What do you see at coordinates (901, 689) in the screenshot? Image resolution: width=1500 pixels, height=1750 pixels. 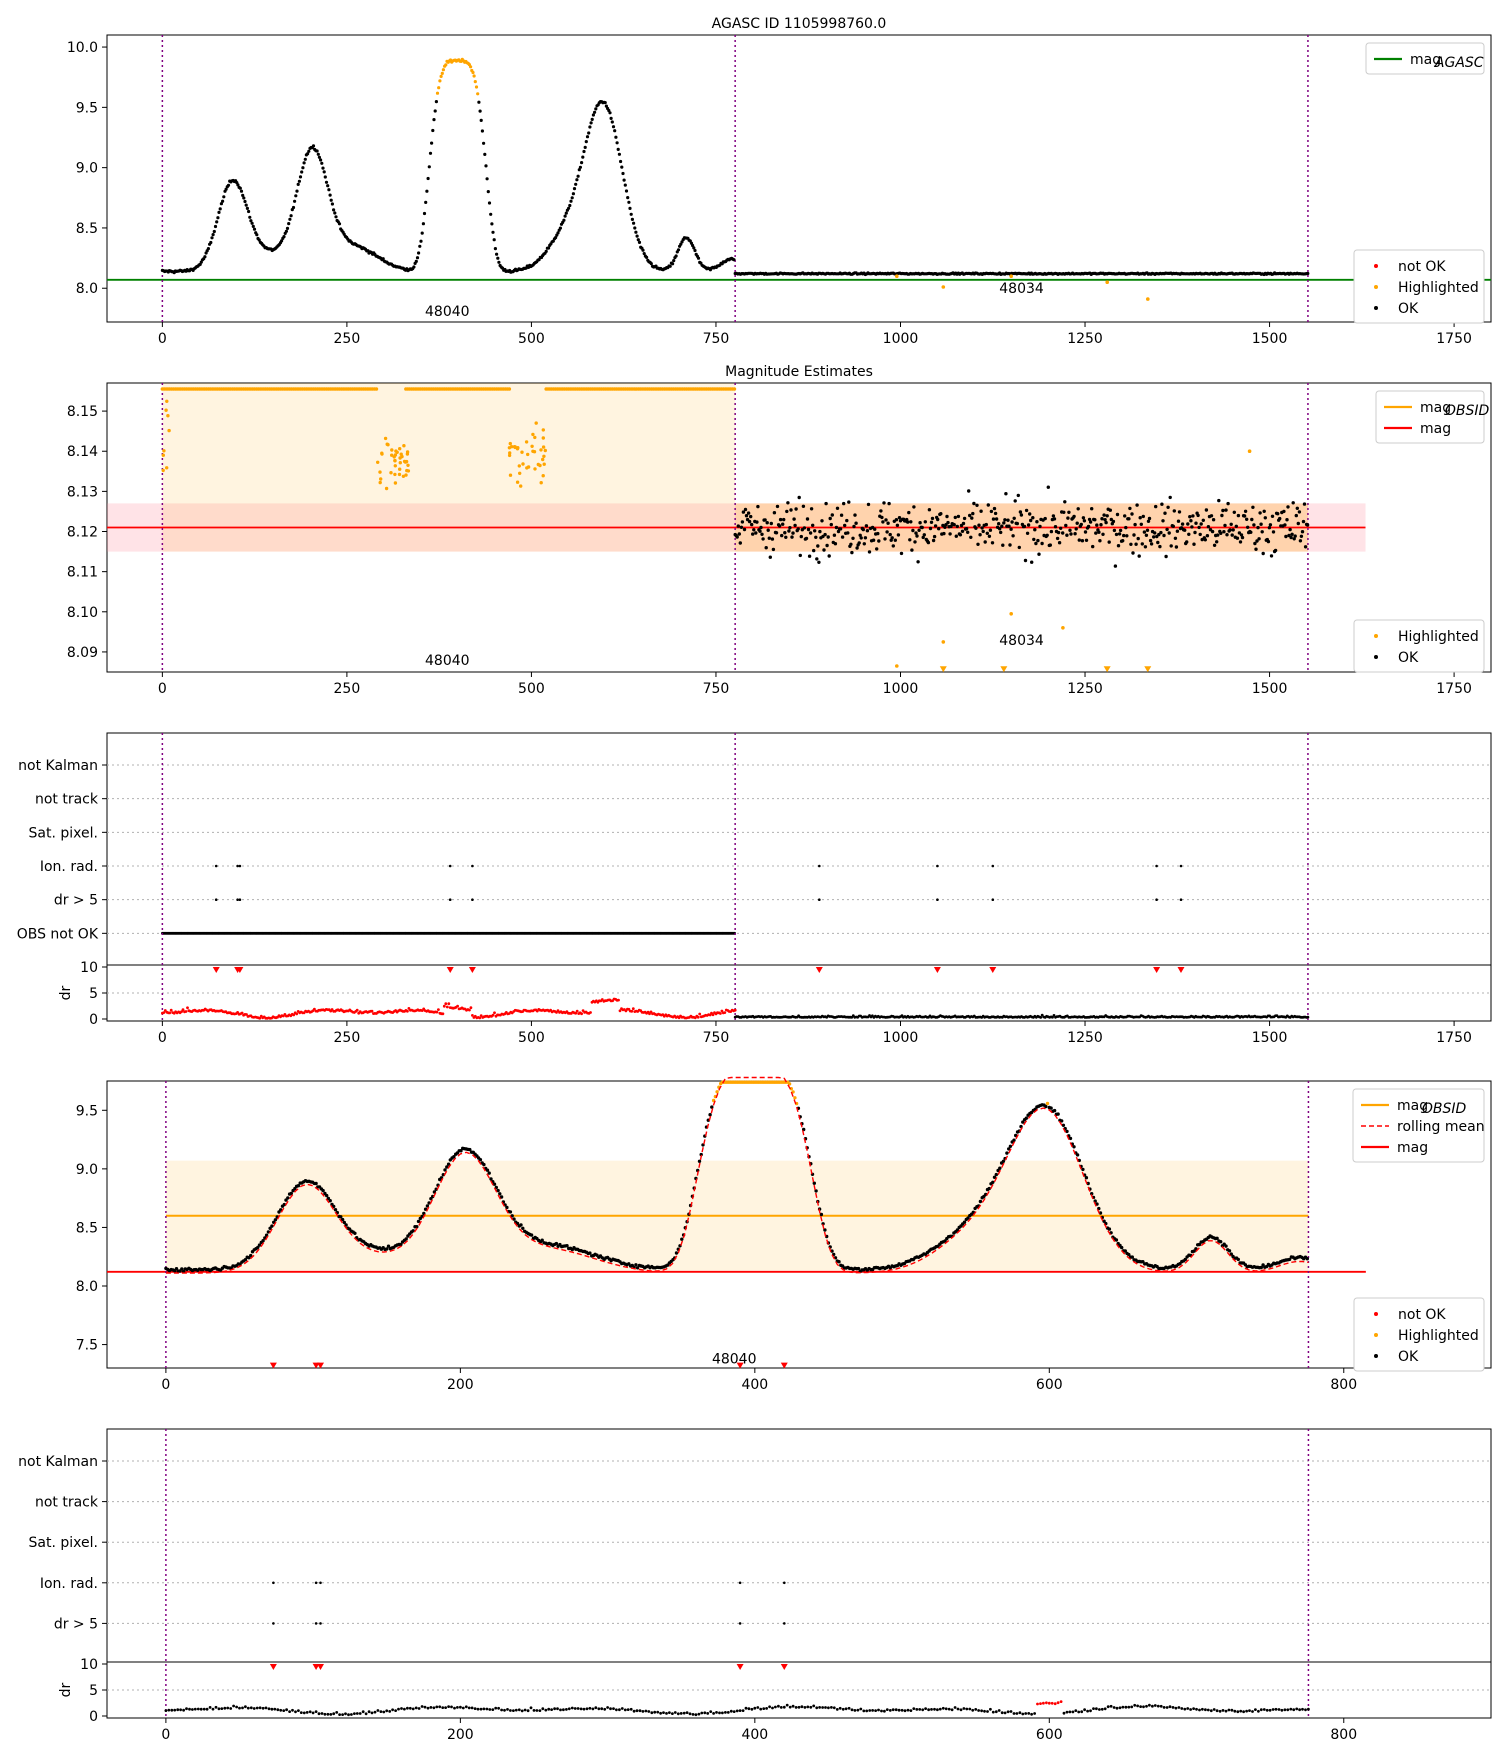 I see `p2-xtick-label: 1000` at bounding box center [901, 689].